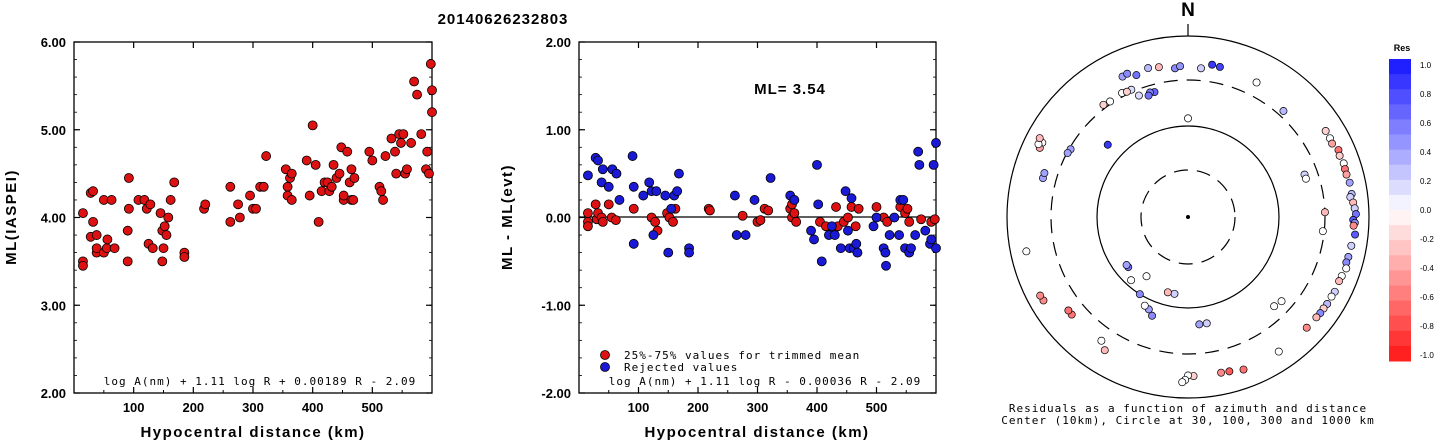 The height and width of the screenshot is (441, 1437). What do you see at coordinates (193, 407) in the screenshot?
I see `left-xtick-label: 200` at bounding box center [193, 407].